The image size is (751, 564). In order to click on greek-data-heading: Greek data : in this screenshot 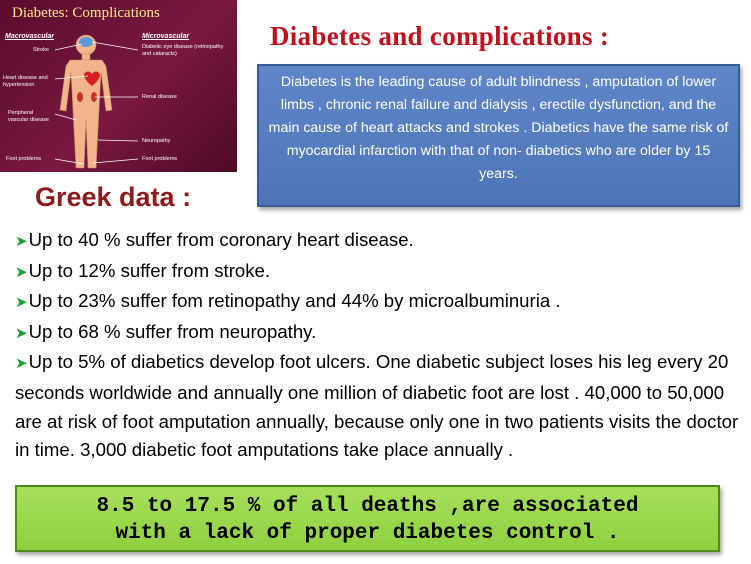, I will do `click(113, 197)`.